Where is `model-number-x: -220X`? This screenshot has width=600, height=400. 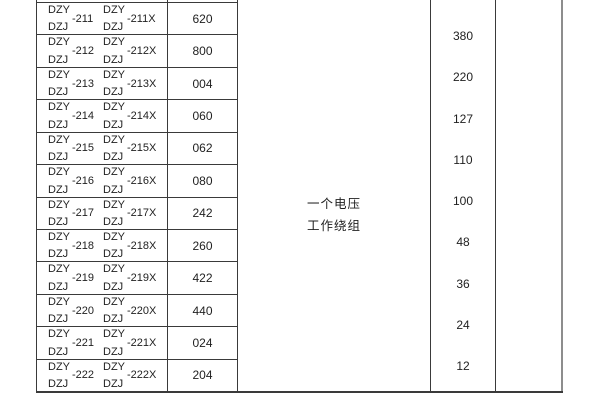 model-number-x: -220X is located at coordinates (142, 310).